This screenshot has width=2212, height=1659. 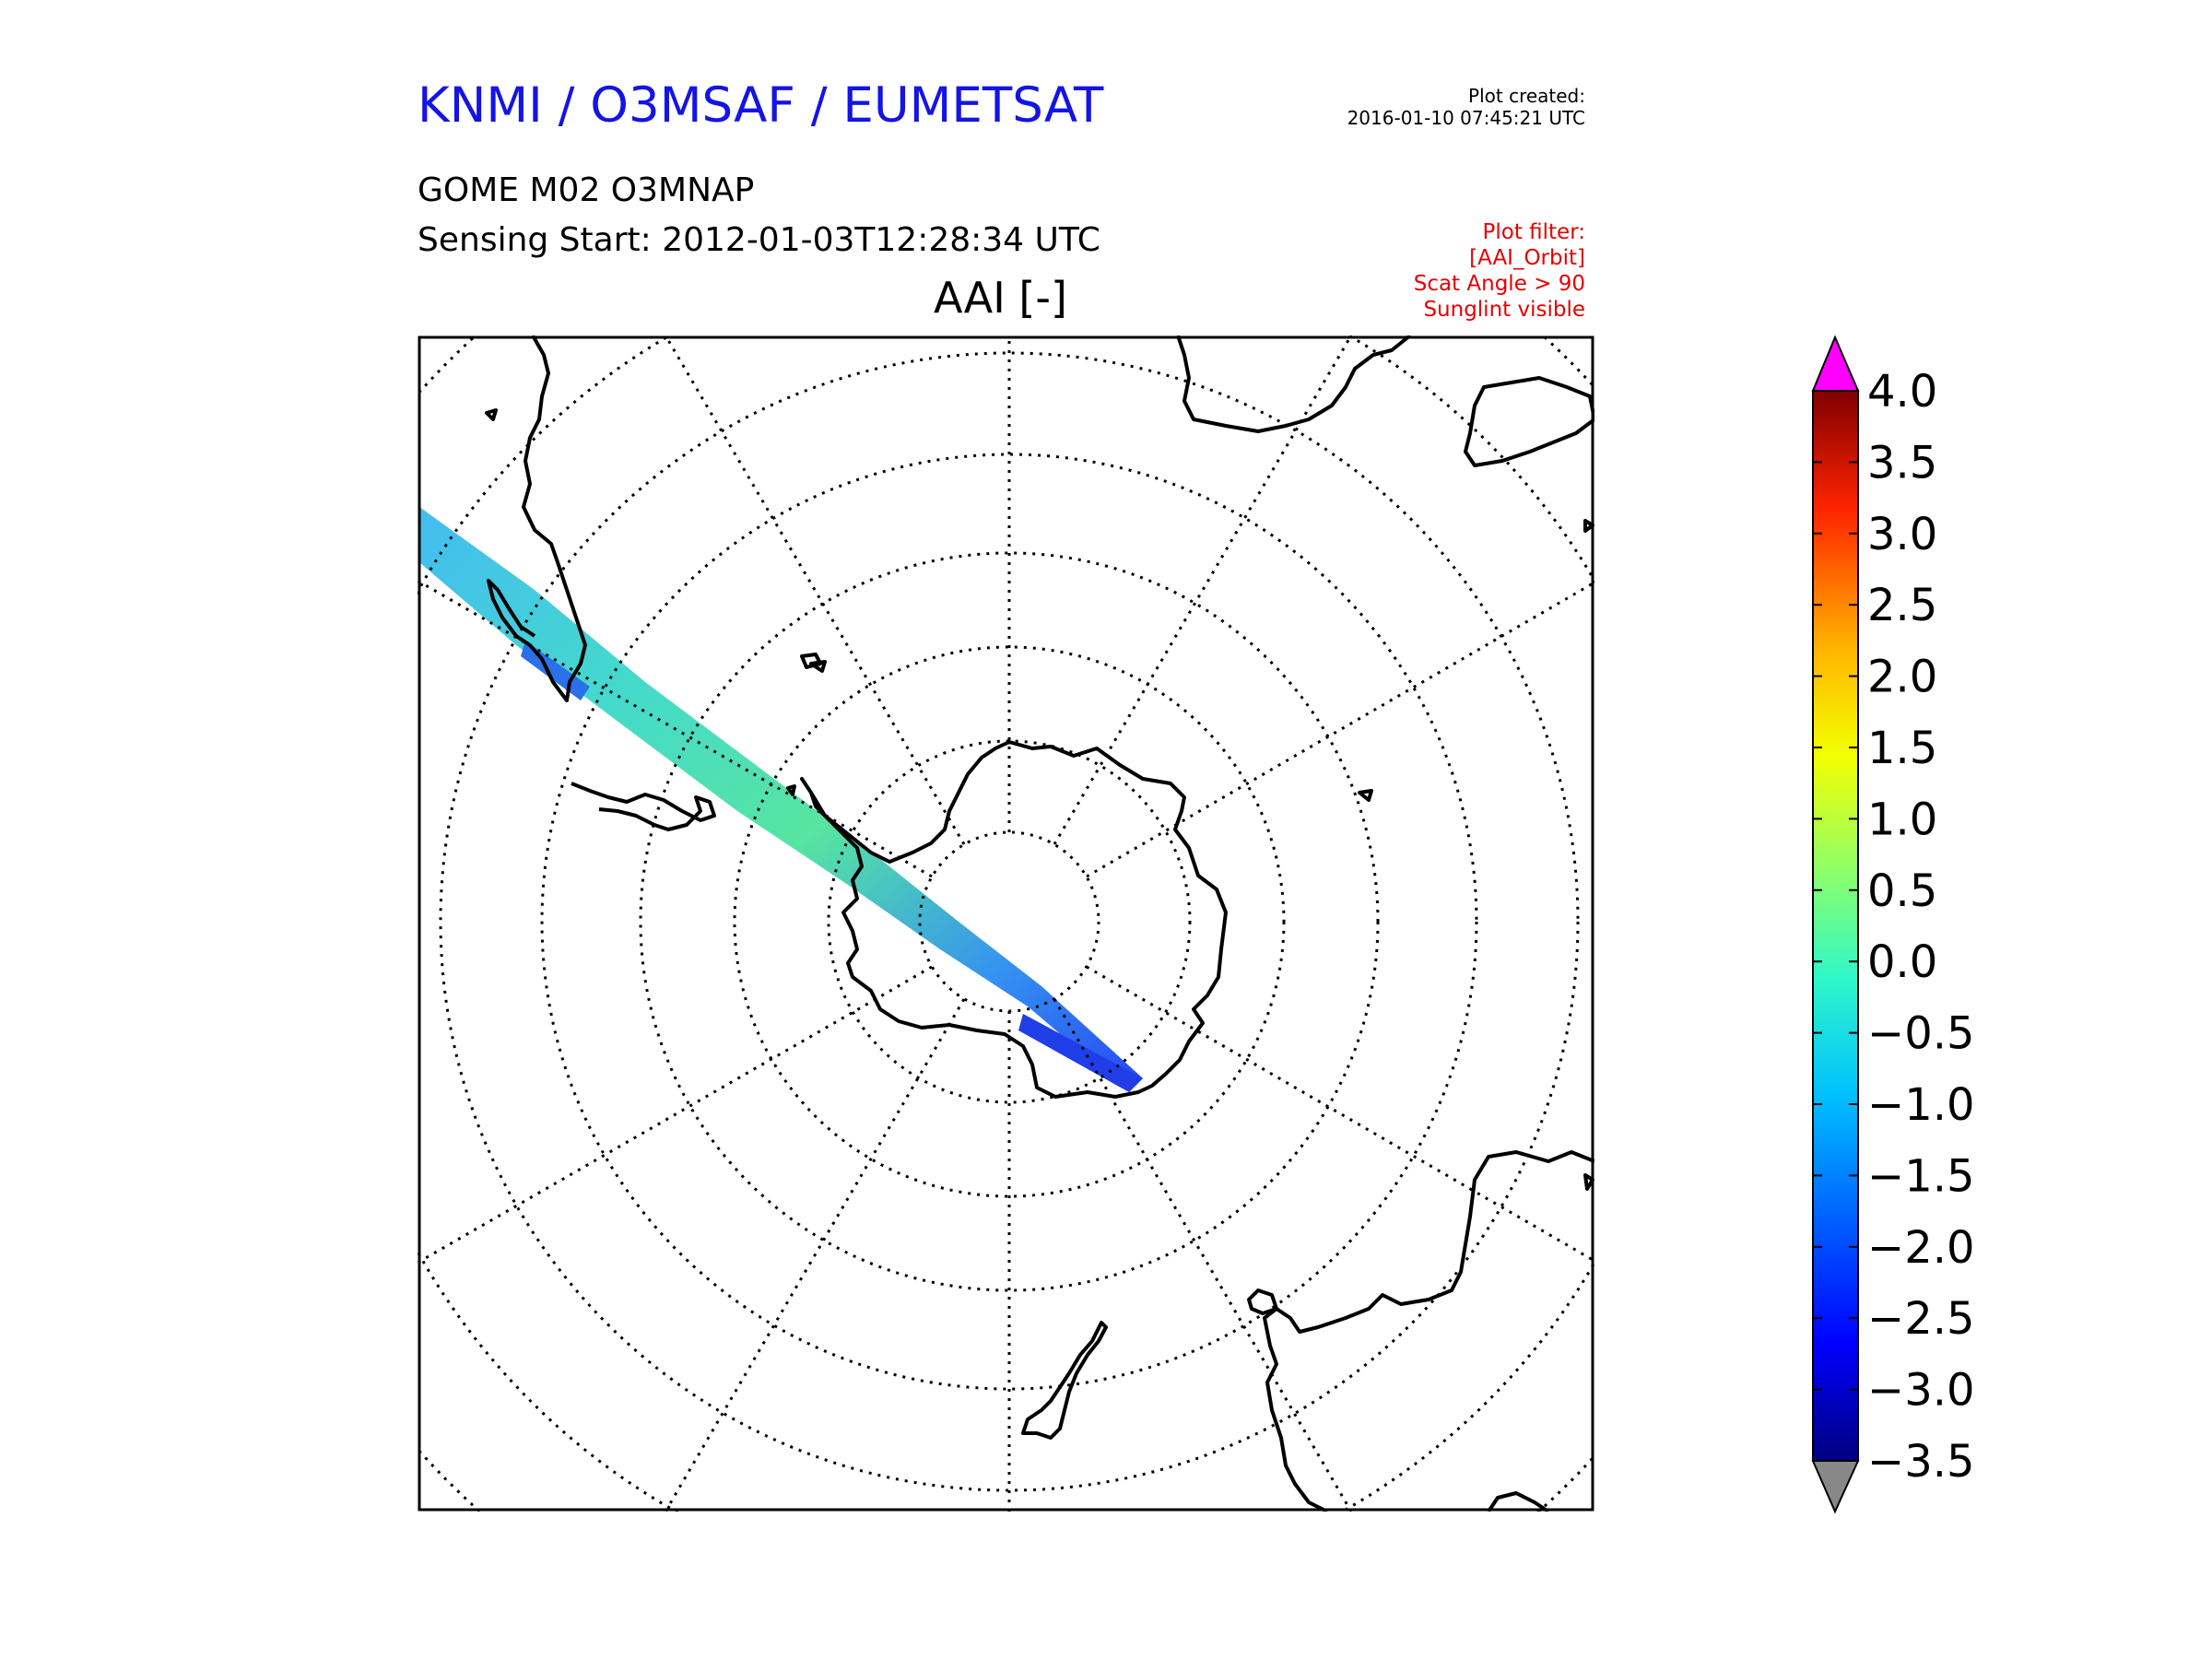 What do you see at coordinates (1835, 1487) in the screenshot?
I see `colorbar-under-triangle` at bounding box center [1835, 1487].